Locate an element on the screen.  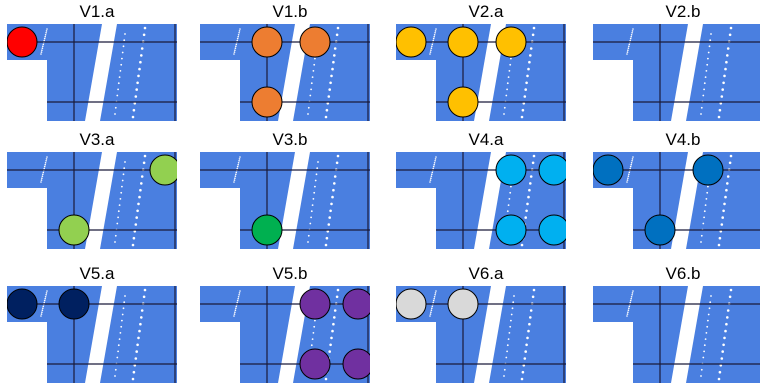
panel: V4.b is located at coordinates (676, 191).